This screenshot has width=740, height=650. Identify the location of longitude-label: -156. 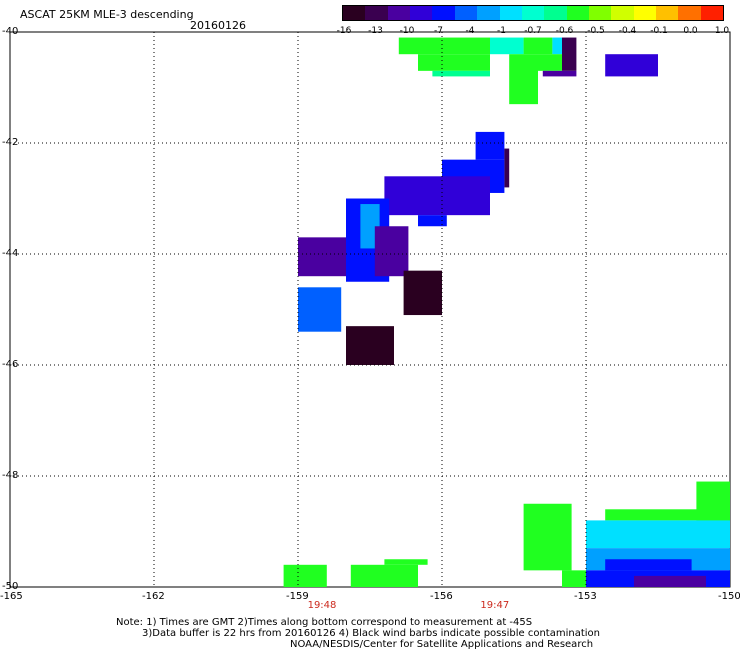
(441, 596).